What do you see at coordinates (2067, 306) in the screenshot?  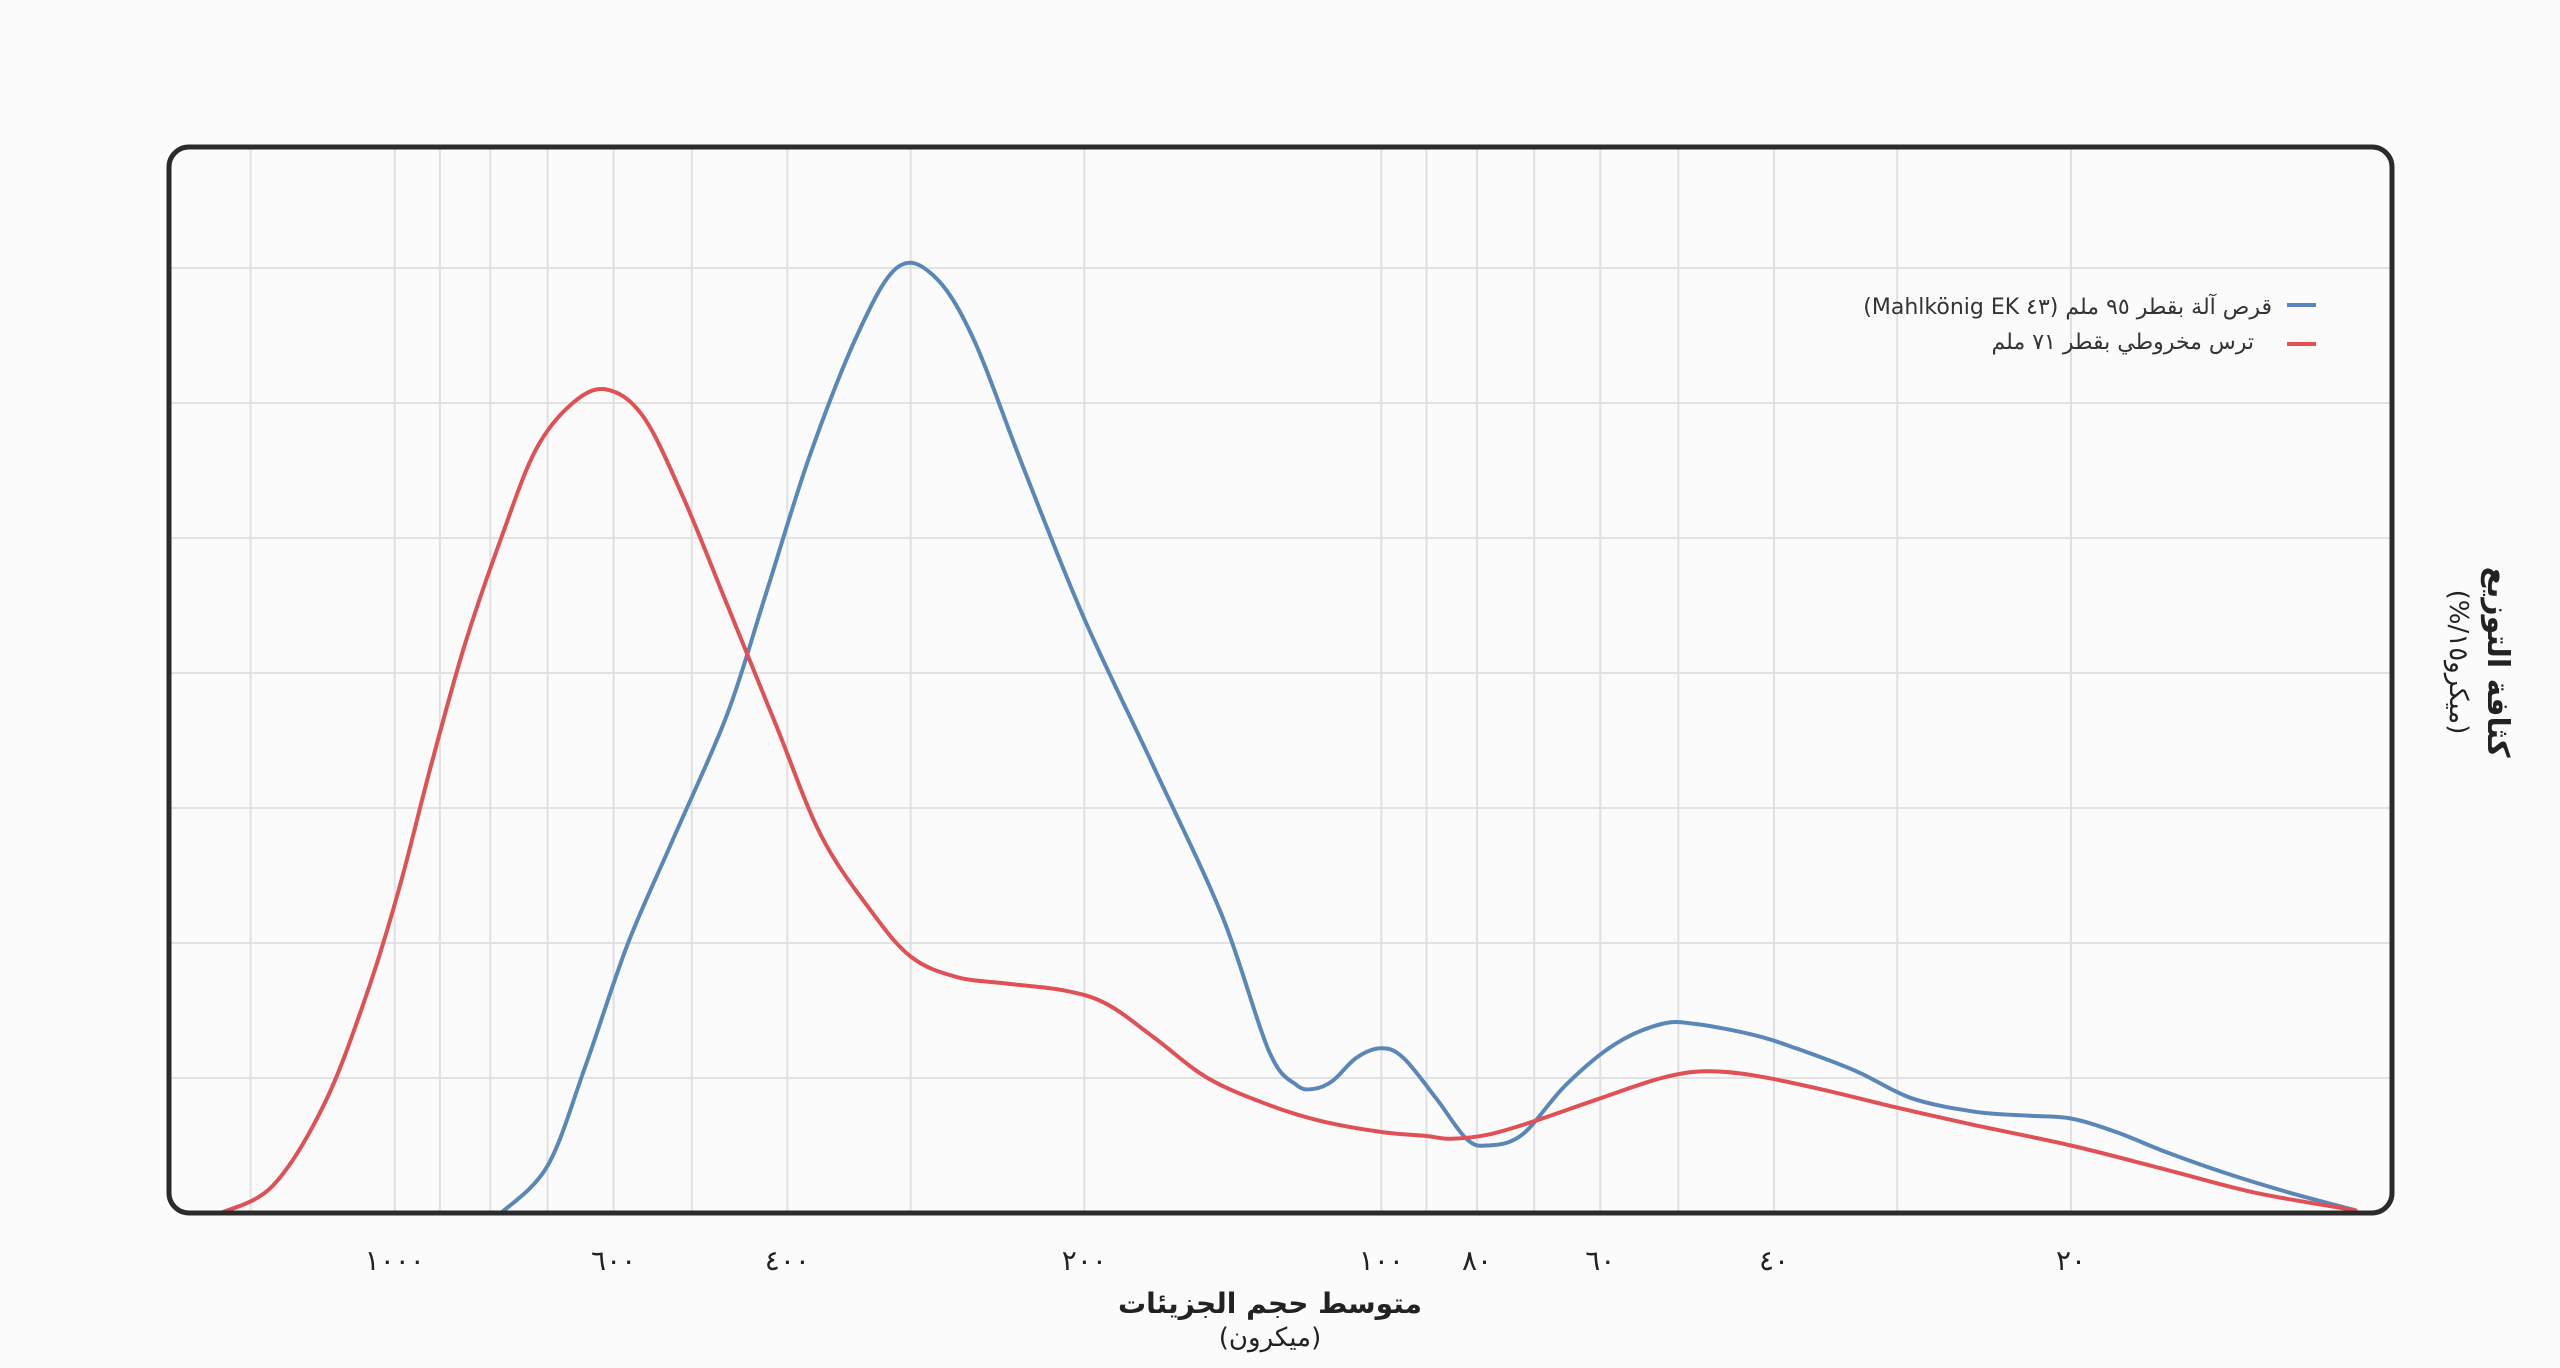 I see `legend-label-blue: (Mahlkönig EK ٤٣) قرص آلة بقطر ٩٥ ملم` at bounding box center [2067, 306].